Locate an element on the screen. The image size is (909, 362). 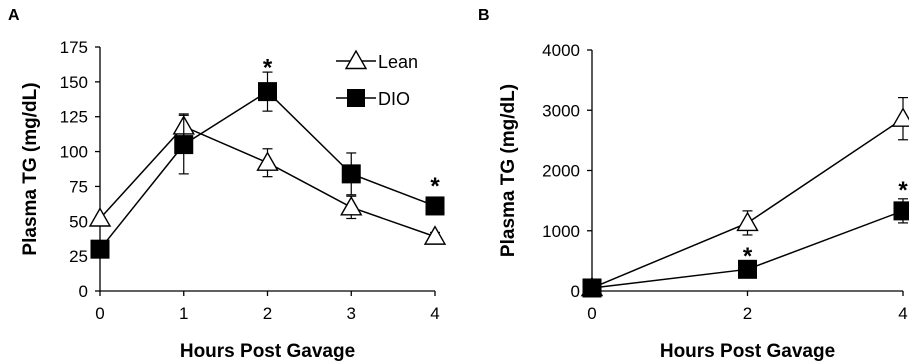
y-tick-label: 25 is located at coordinates (78, 256).